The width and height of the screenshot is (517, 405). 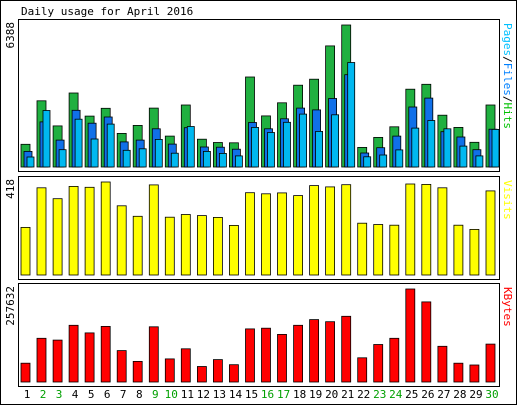 I want to click on x-tick-label-day-28: 28, so click(x=459, y=394).